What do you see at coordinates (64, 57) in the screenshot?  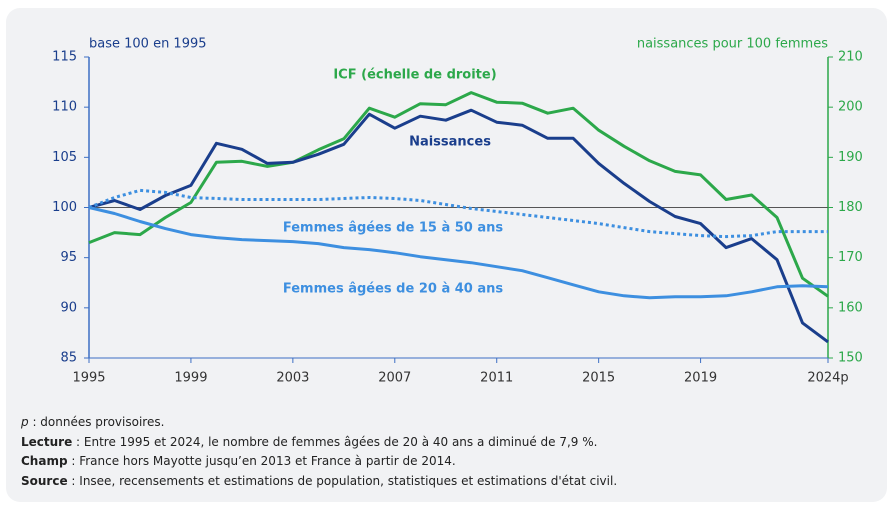 I see `y-tick-label: 115` at bounding box center [64, 57].